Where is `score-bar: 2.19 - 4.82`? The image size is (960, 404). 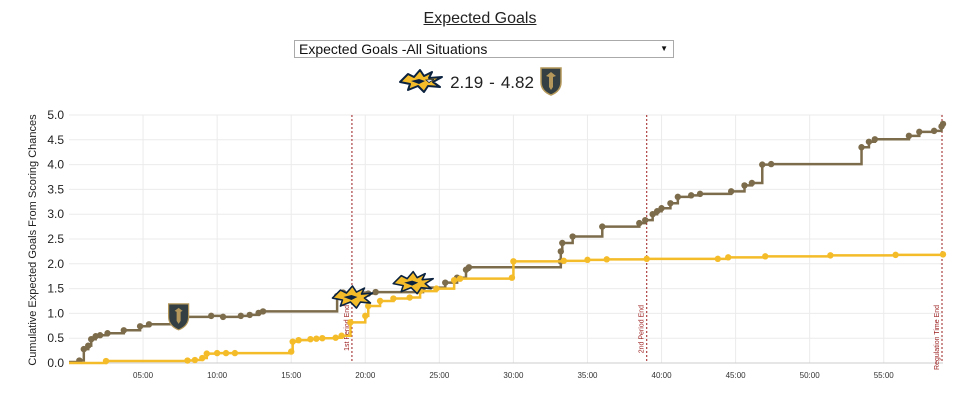 score-bar: 2.19 - 4.82 is located at coordinates (480, 82).